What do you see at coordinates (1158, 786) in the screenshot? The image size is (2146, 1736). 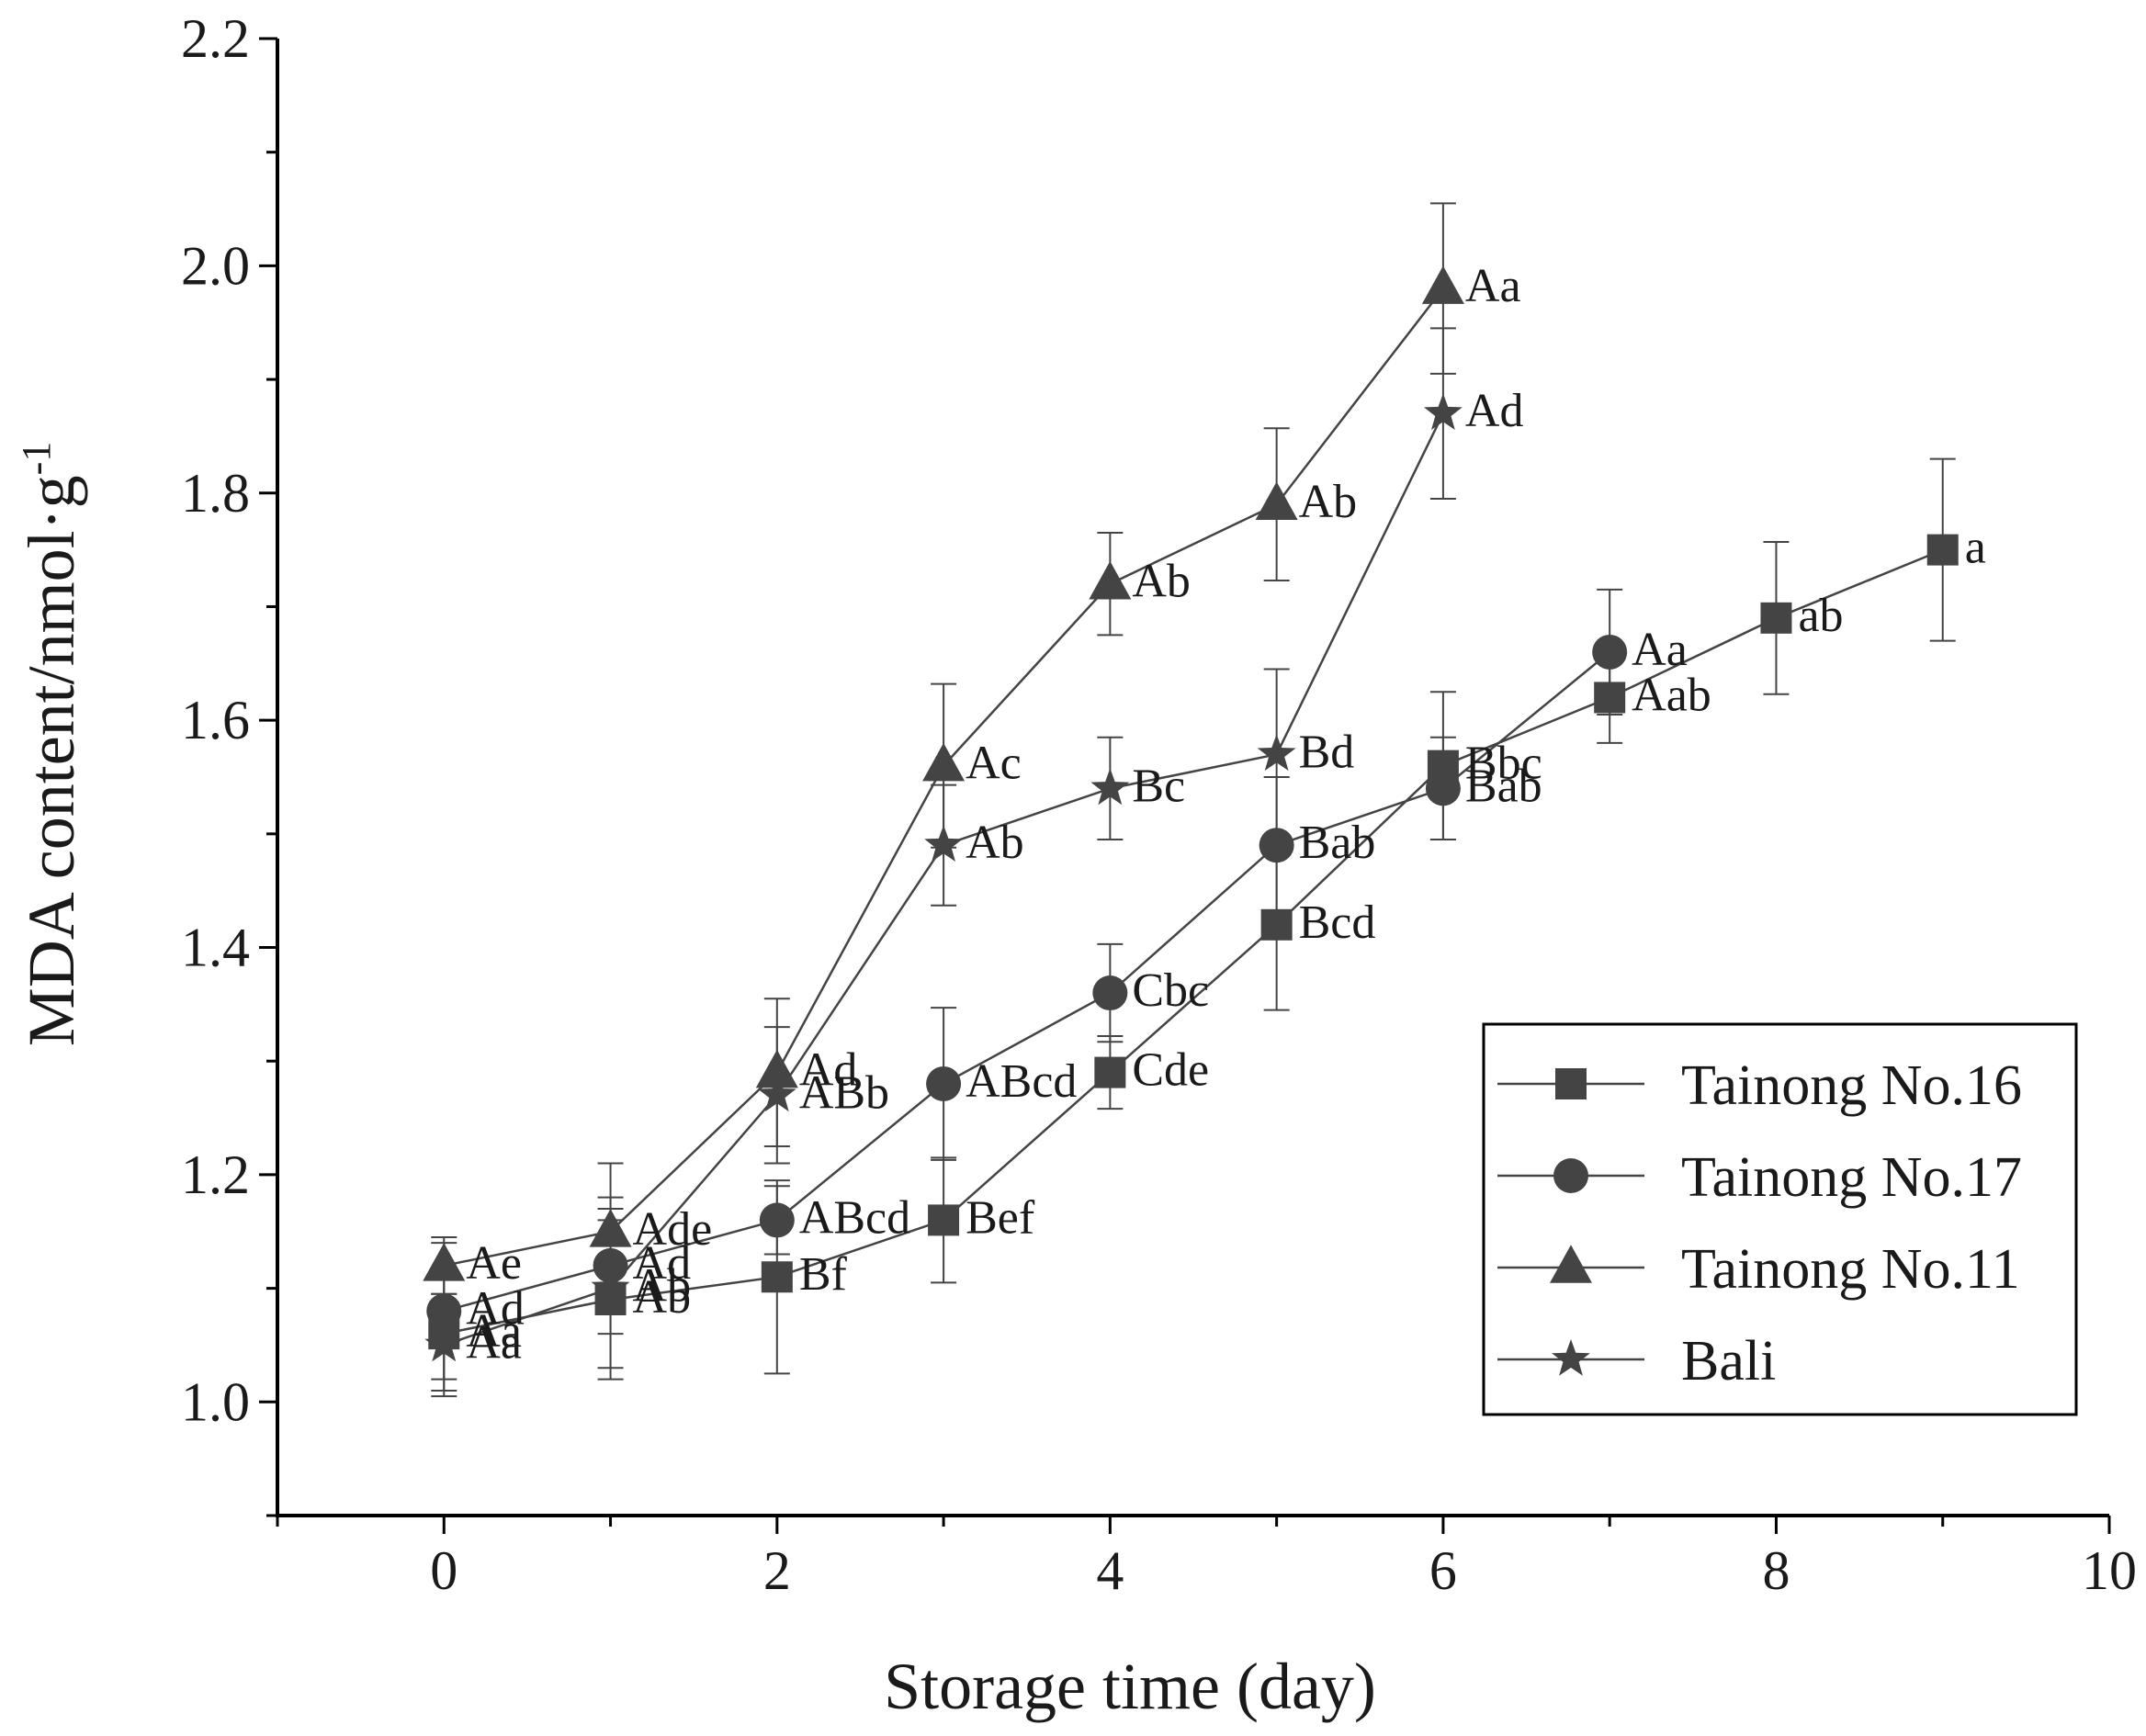 I see `point-label-bali: Bc` at bounding box center [1158, 786].